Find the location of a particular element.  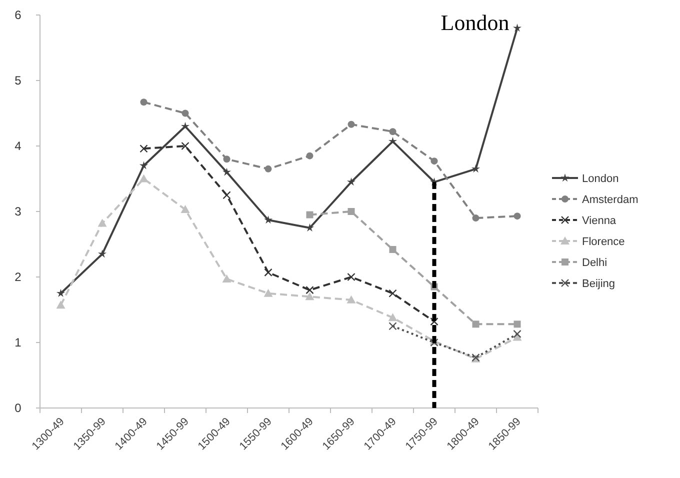

y-tick-label: 6 is located at coordinates (18, 15).